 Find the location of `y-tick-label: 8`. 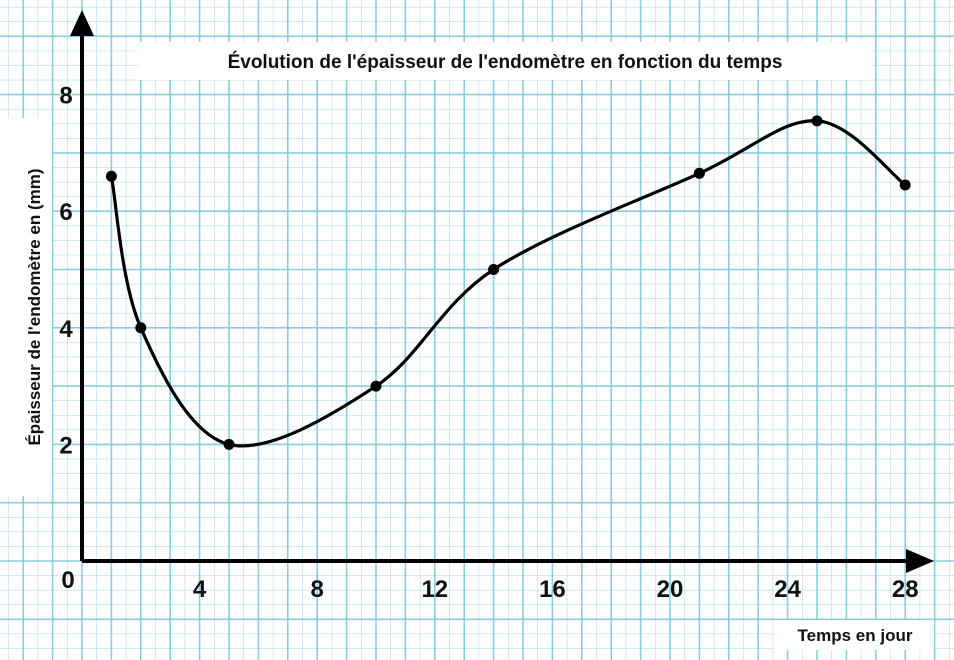

y-tick-label: 8 is located at coordinates (65, 96).